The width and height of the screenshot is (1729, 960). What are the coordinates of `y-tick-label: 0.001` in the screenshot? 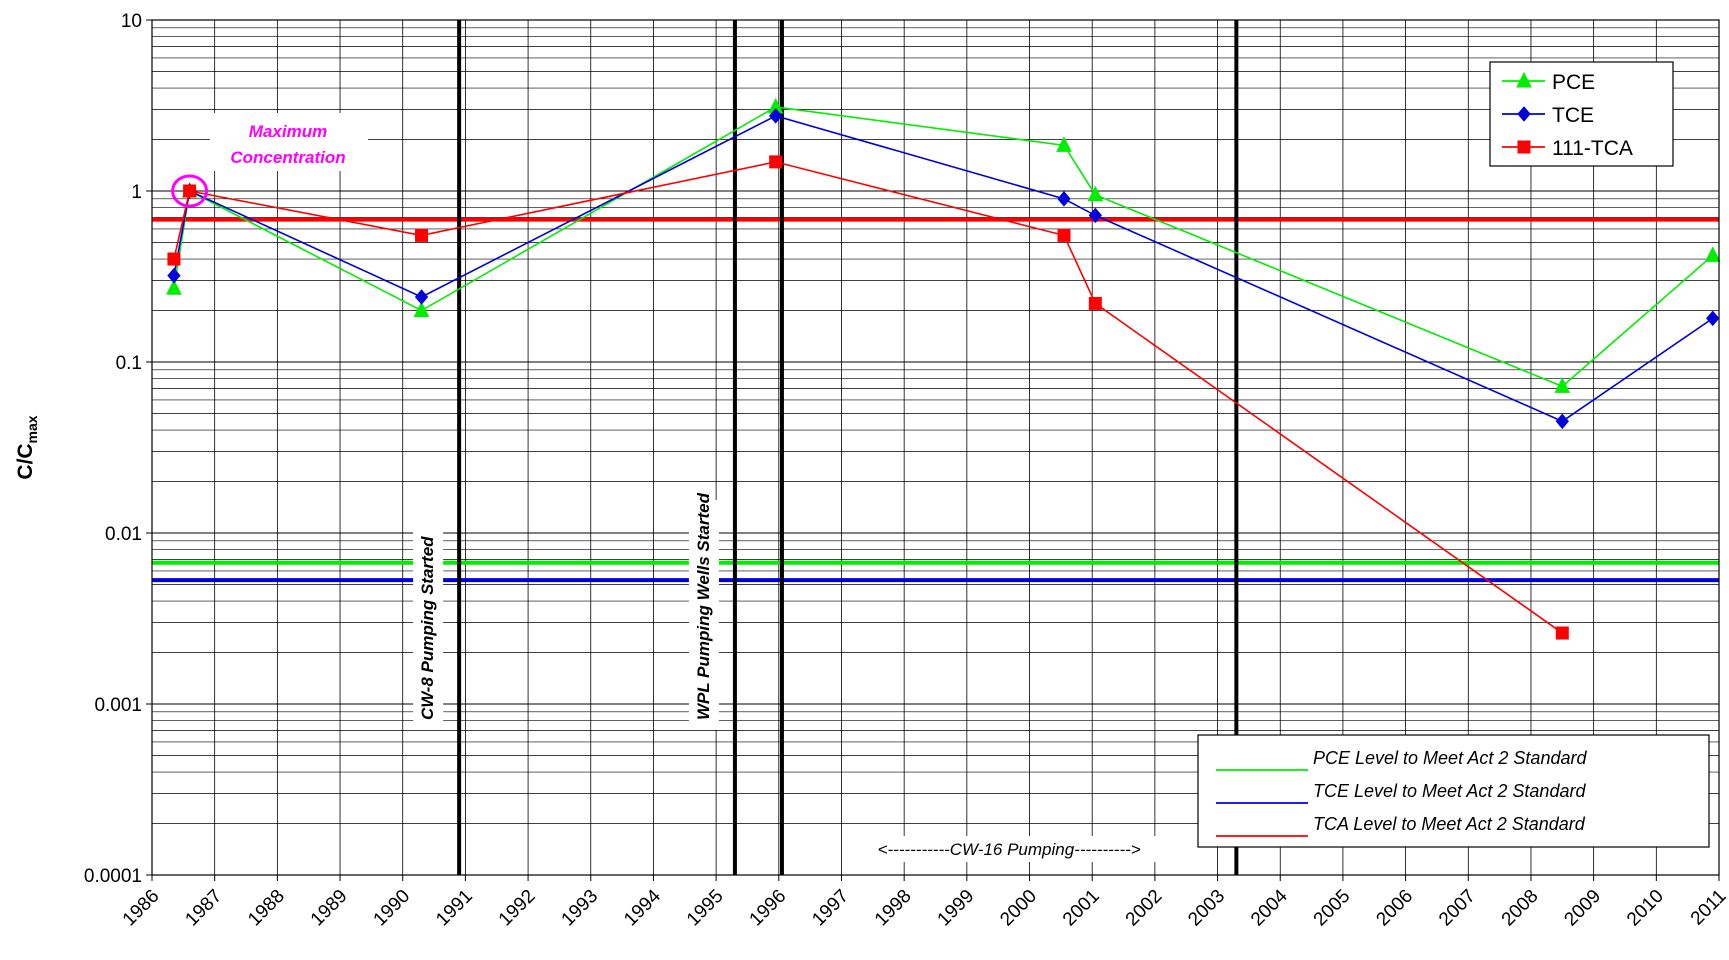 It's located at (118, 705).